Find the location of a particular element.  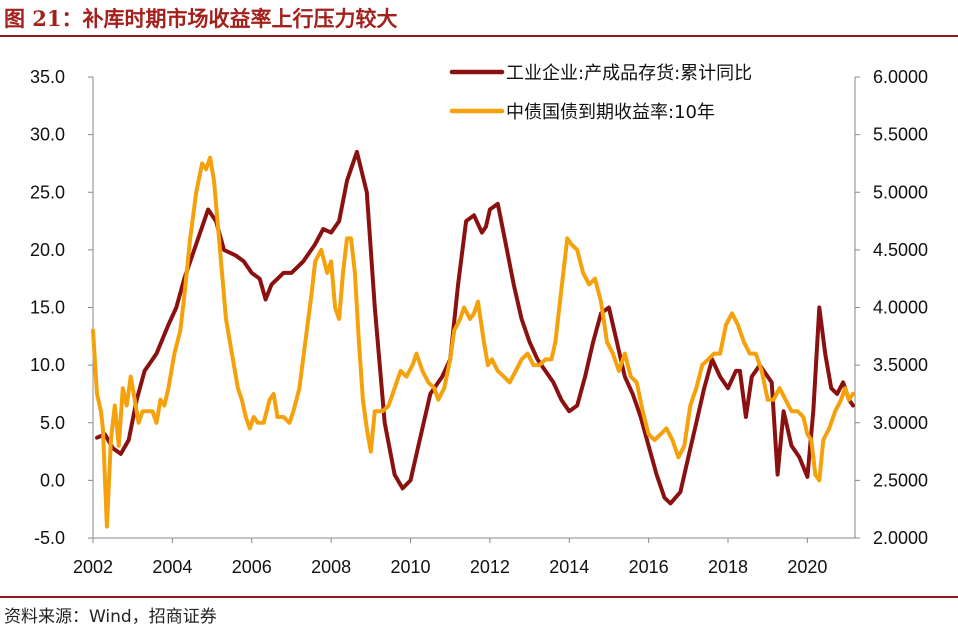

x-tick-label: 2020 is located at coordinates (807, 567).